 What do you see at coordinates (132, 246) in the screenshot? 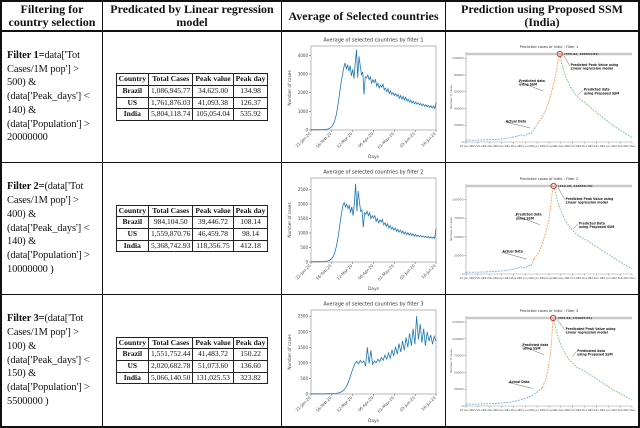
I see `table-cell: India` at bounding box center [132, 246].